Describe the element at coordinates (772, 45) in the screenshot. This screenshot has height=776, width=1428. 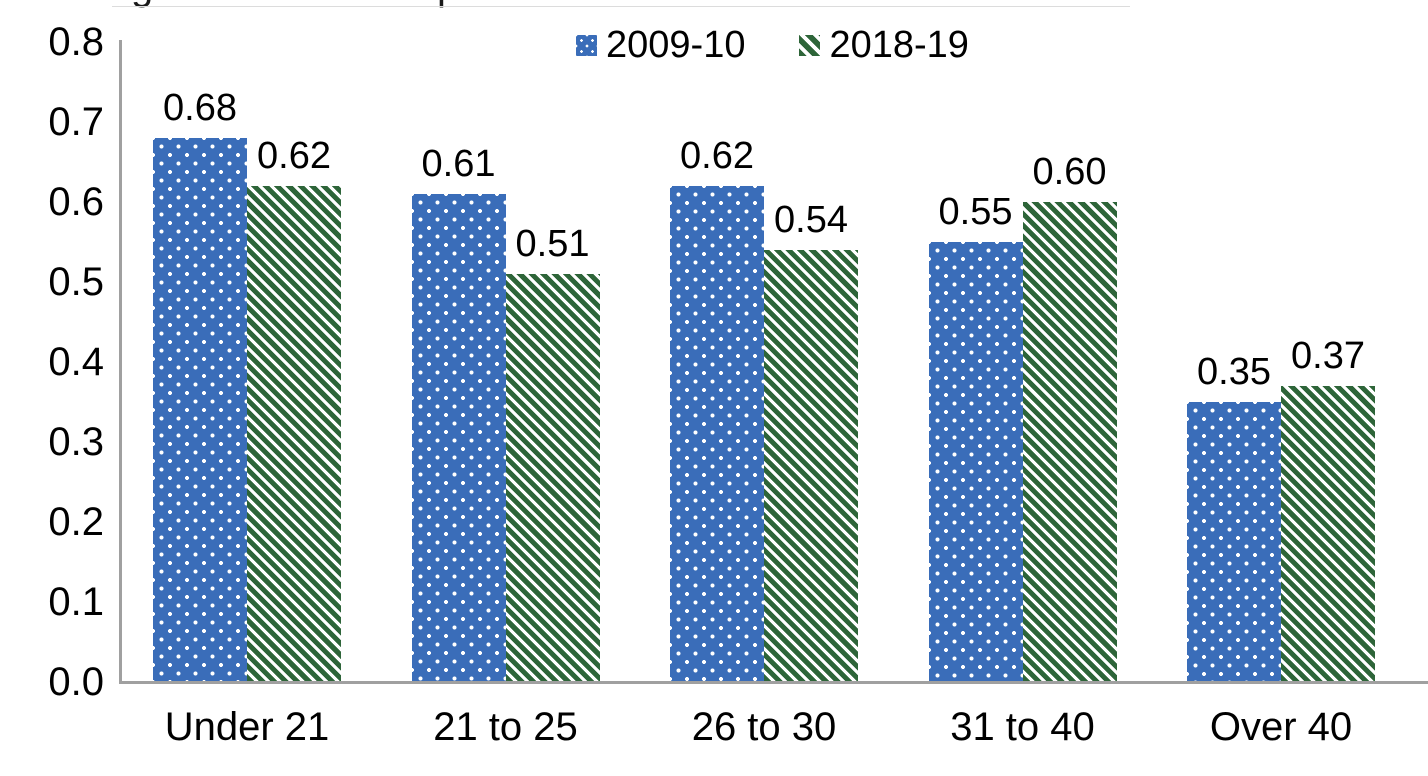
I see `legend: 2009-10 2018-19` at that location.